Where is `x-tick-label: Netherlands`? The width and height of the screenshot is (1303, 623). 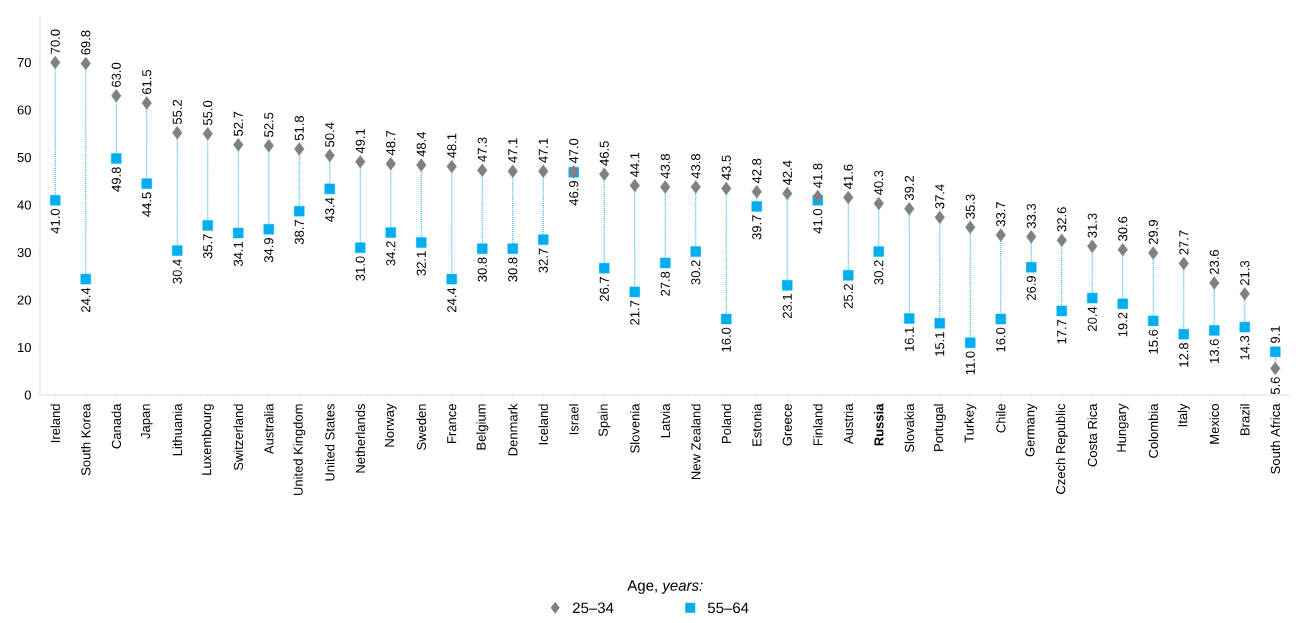 x-tick-label: Netherlands is located at coordinates (360, 438).